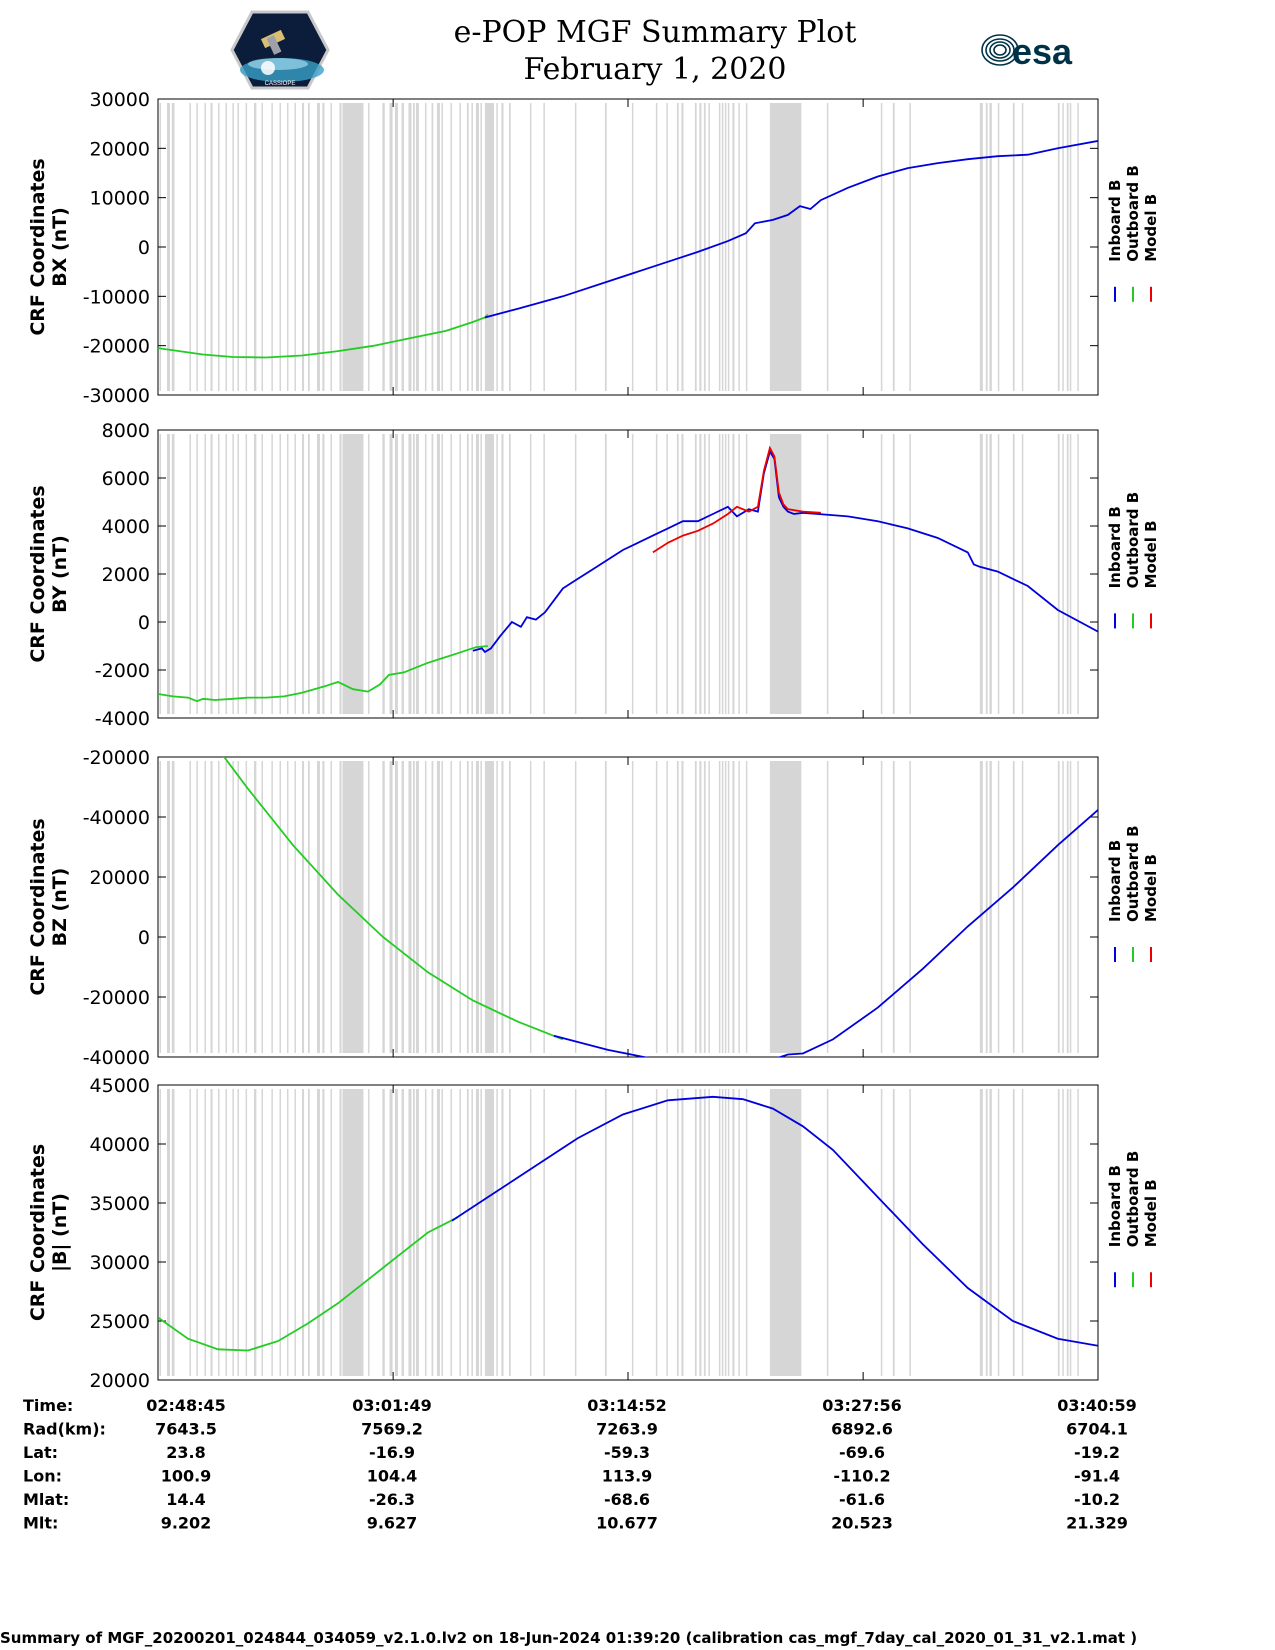 This screenshot has height=1650, width=1275. What do you see at coordinates (116, 1058) in the screenshot?
I see `y-tick-label: -40000` at bounding box center [116, 1058].